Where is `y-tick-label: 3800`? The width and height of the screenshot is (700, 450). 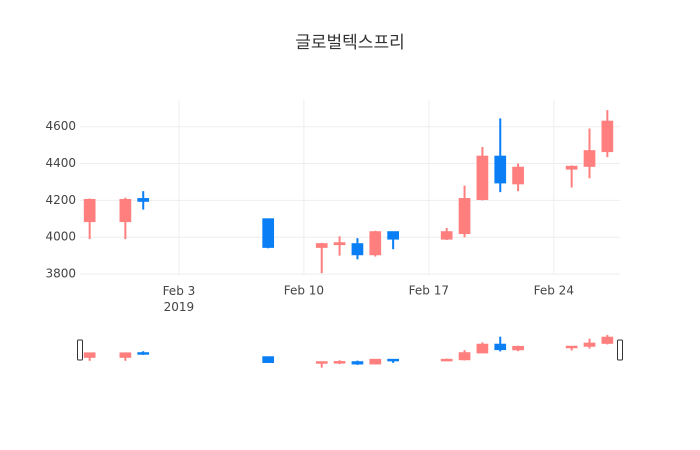
y-tick-label: 3800 is located at coordinates (60, 274).